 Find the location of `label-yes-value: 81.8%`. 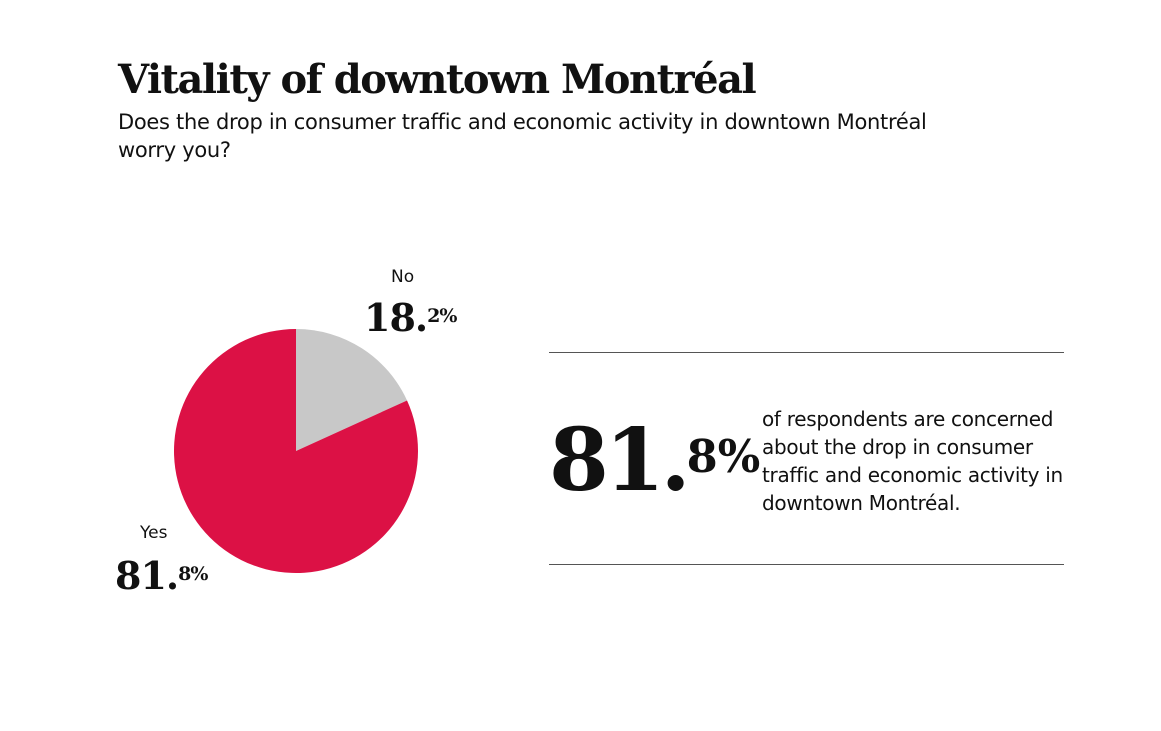

label-yes-value: 81.8% is located at coordinates (161, 575).